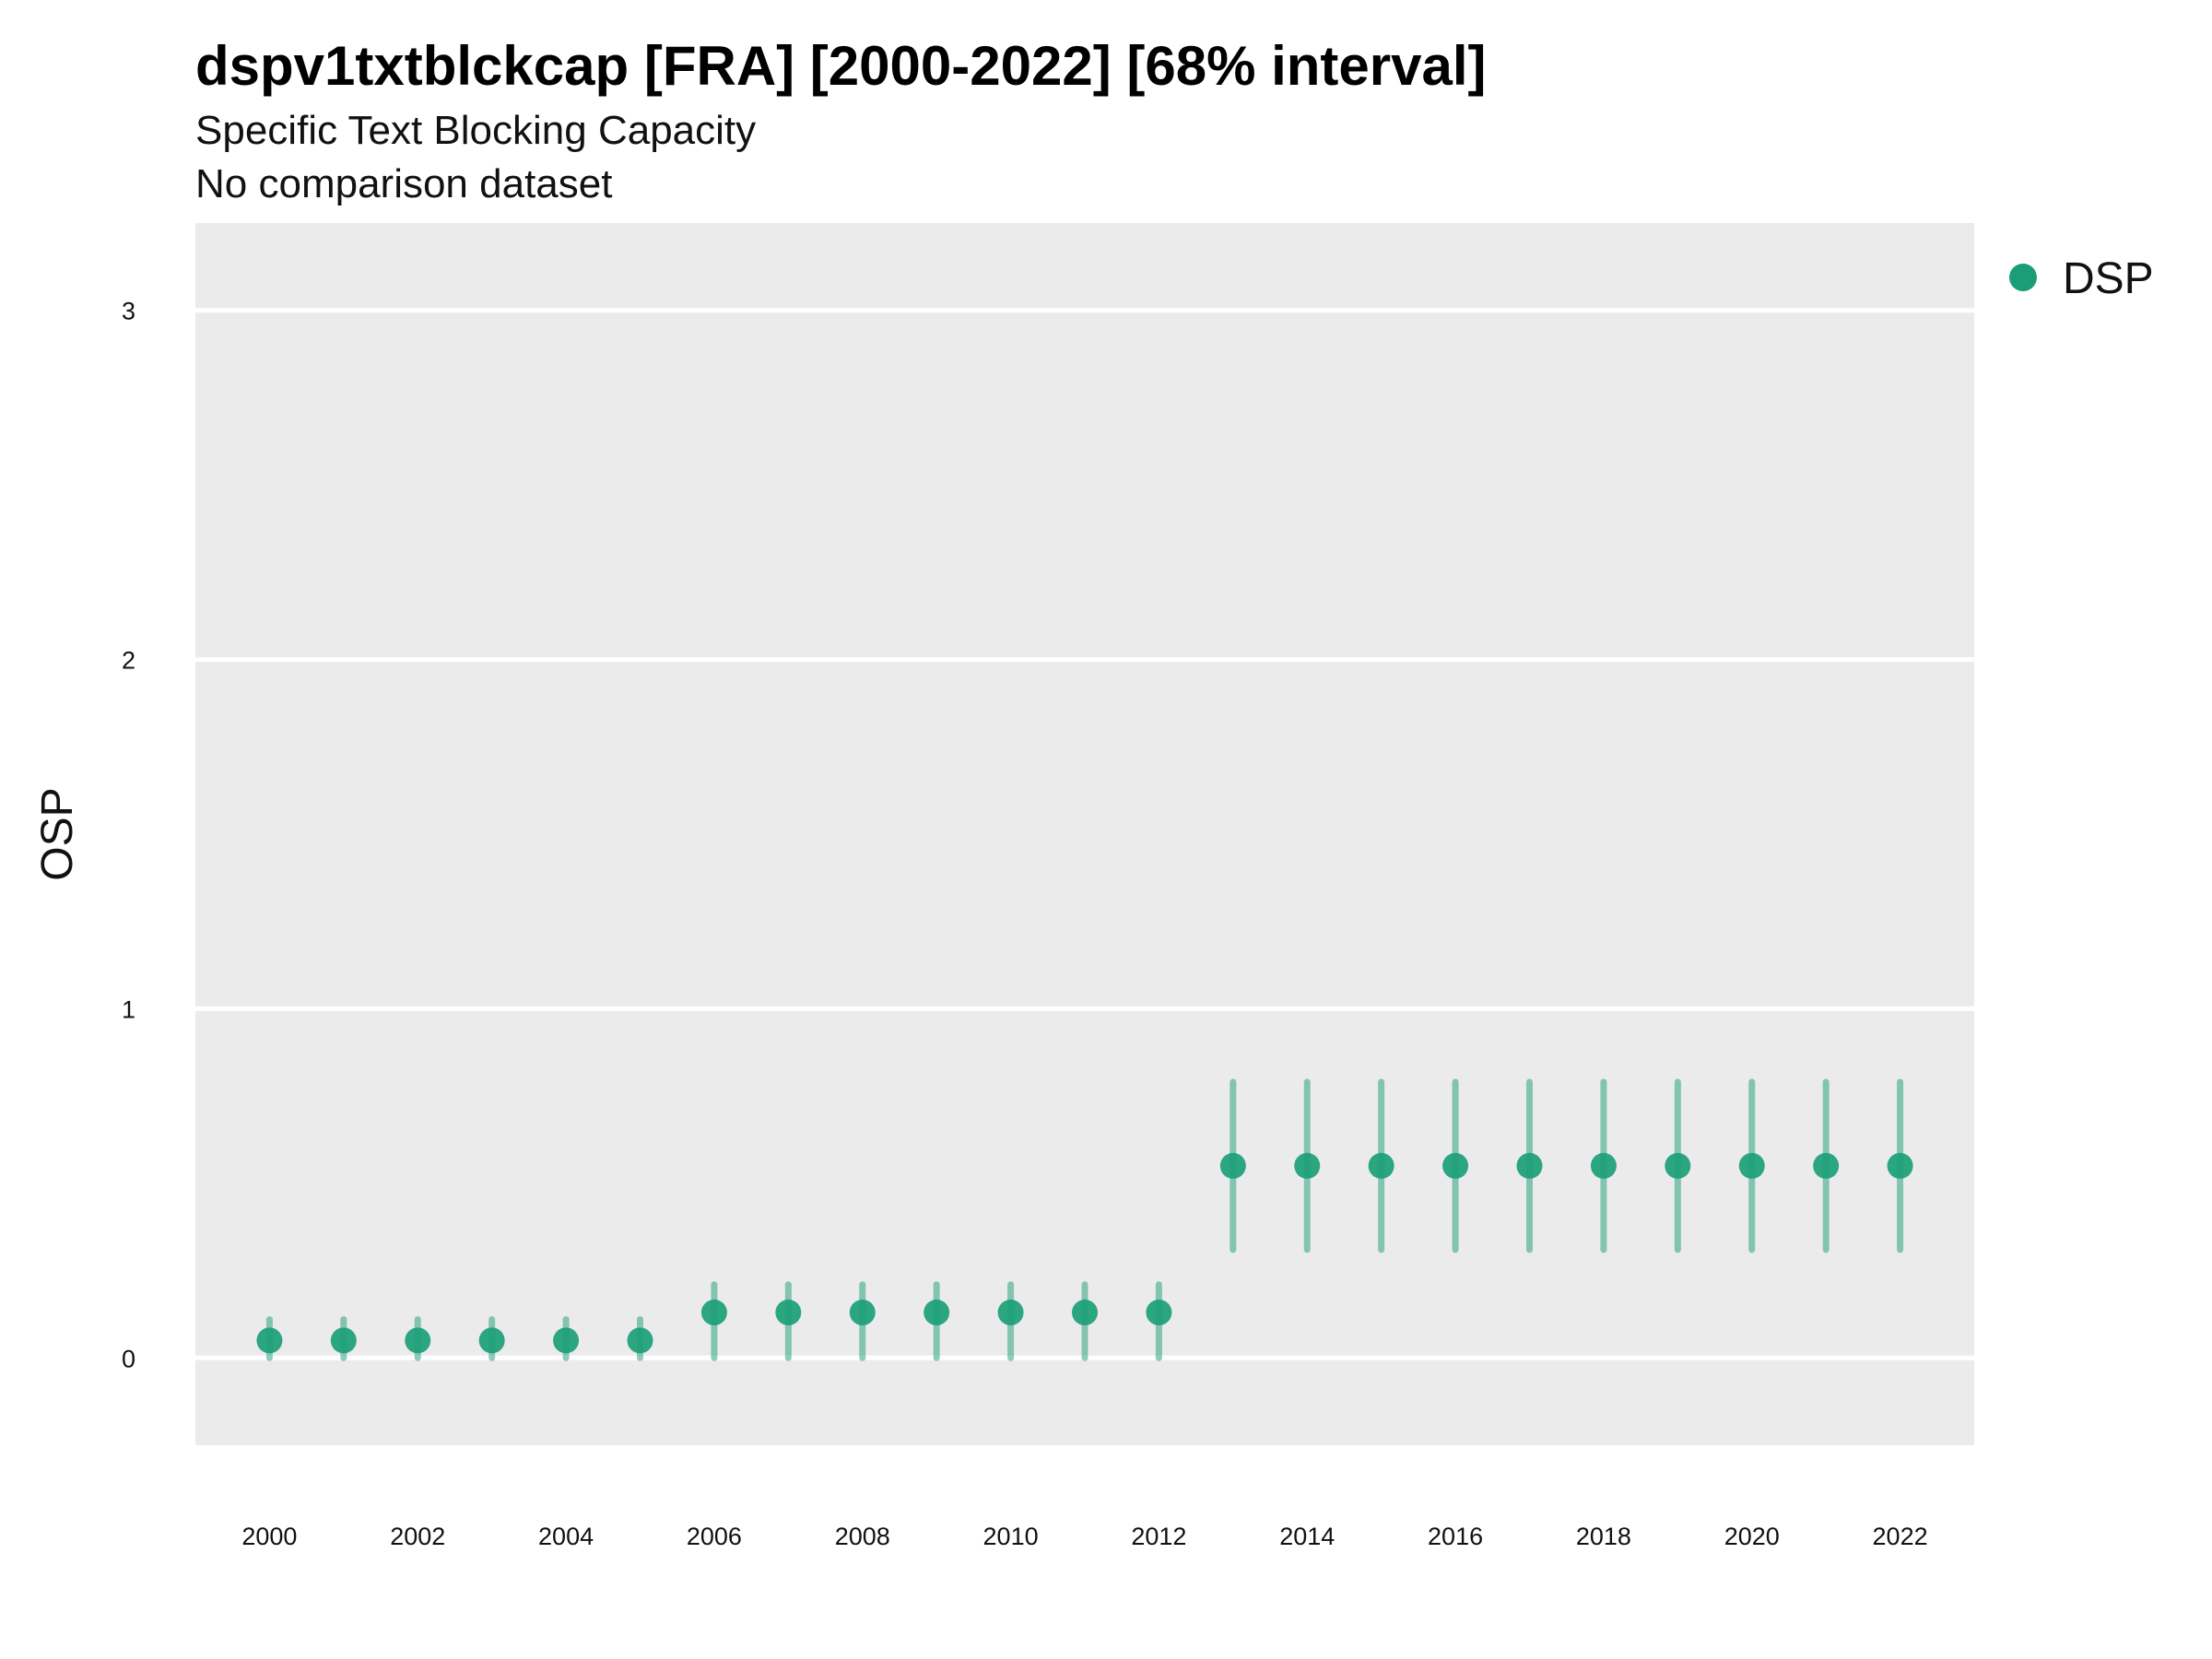  Describe the element at coordinates (475, 130) in the screenshot. I see `chart-subtitle: Specific Text Blocking Capacity` at that location.